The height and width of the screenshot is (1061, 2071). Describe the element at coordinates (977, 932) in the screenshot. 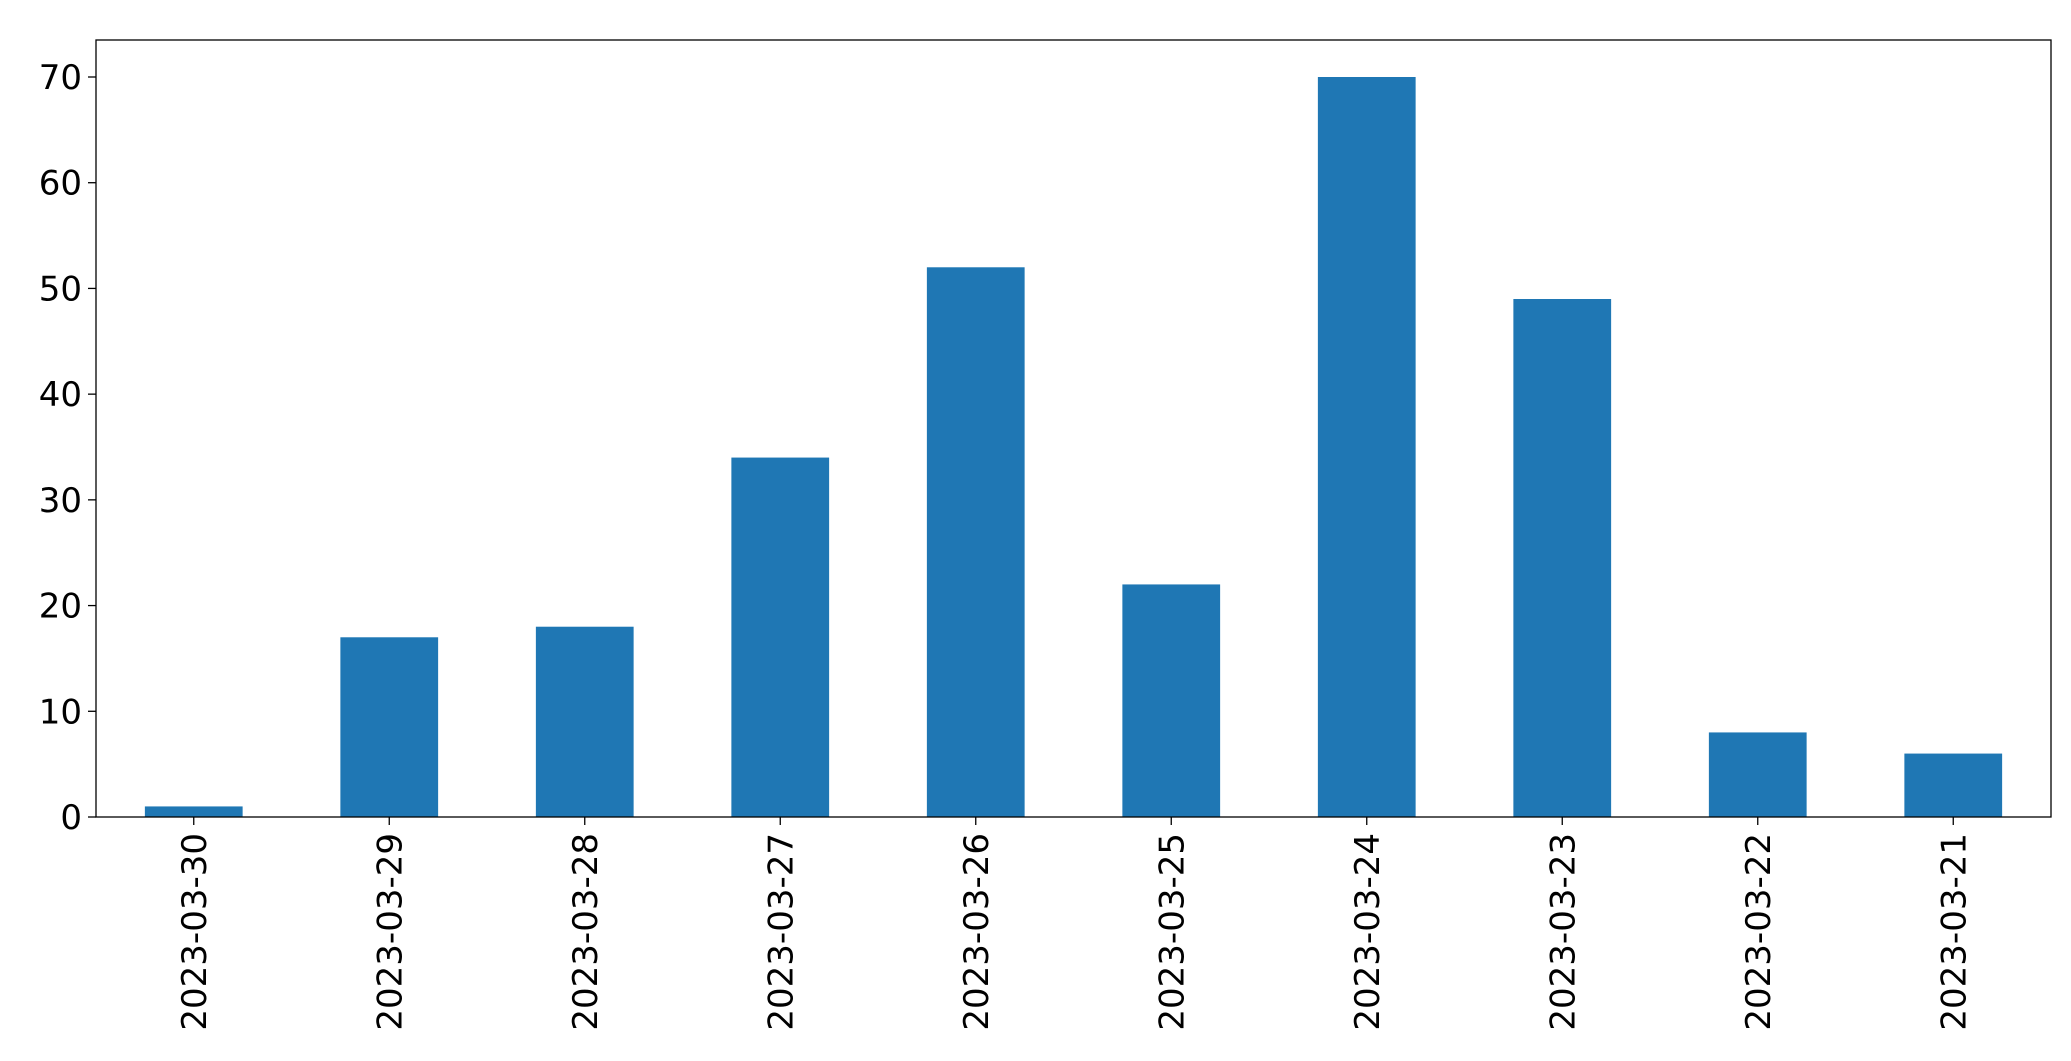

I see `x-tick-label: 2023-03-26` at that location.